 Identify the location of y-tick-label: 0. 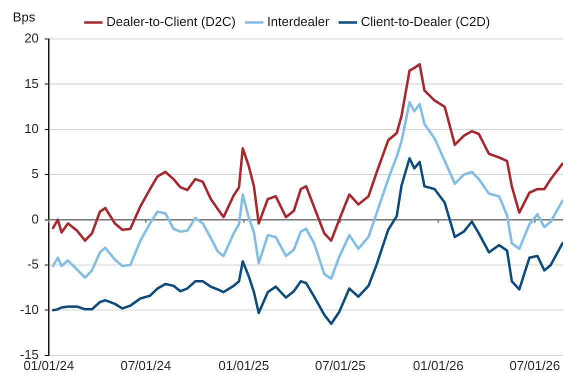
(35, 218).